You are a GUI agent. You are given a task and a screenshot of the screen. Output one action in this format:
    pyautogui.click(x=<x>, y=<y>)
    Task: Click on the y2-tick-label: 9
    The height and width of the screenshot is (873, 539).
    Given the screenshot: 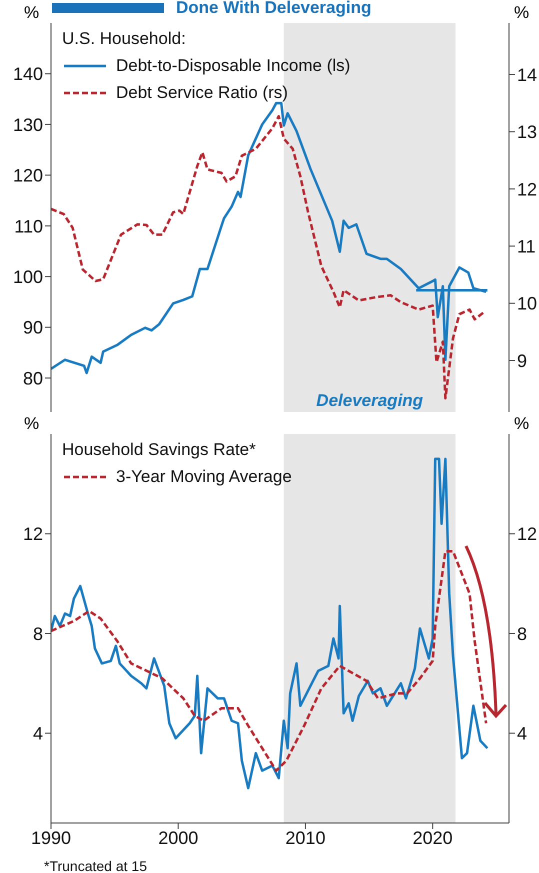 What is the action you would take?
    pyautogui.click(x=522, y=360)
    